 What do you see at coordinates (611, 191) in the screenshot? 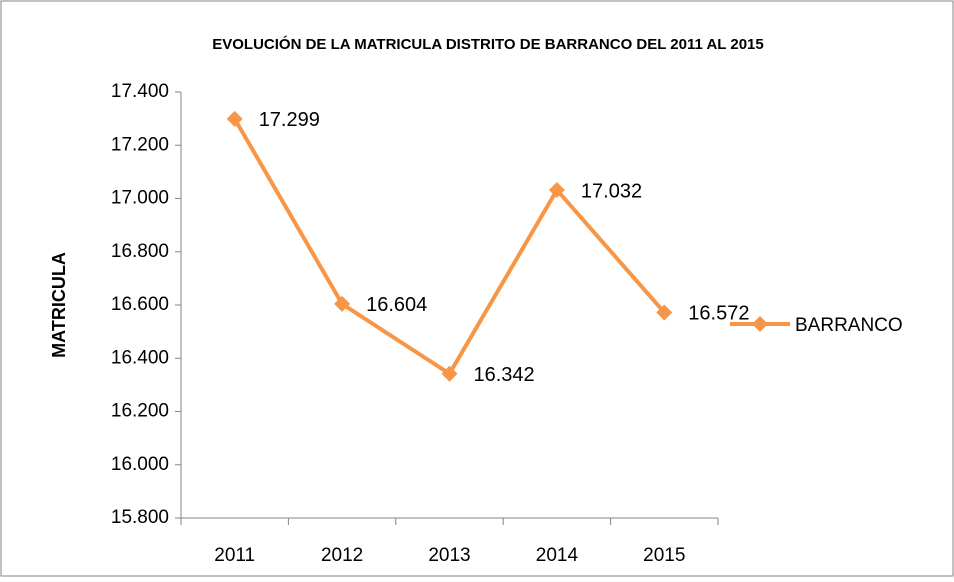
I see `data-label: 17.032` at bounding box center [611, 191].